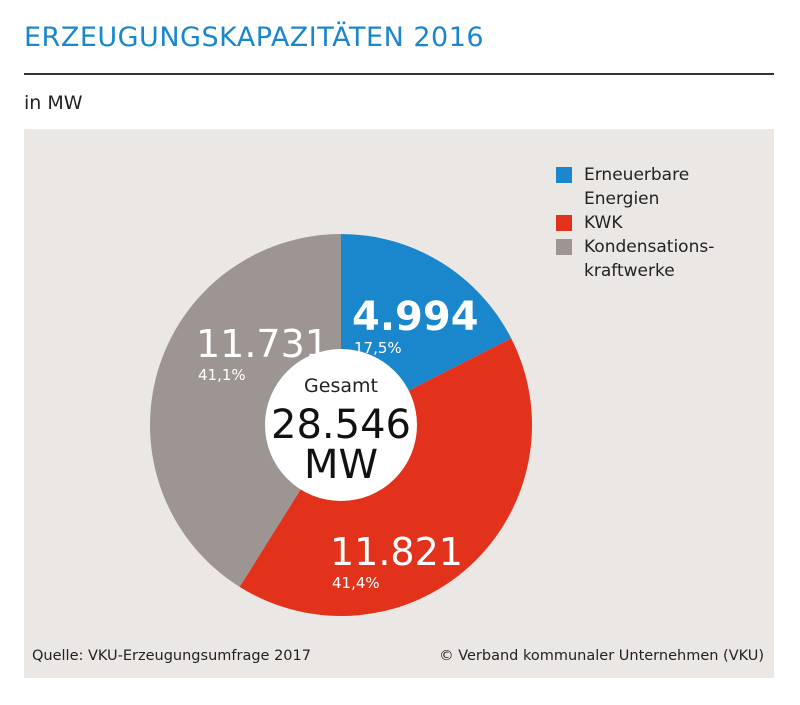 This screenshot has height=705, width=800. I want to click on chart-title: ERZEUGUNGSKAPAZITÄTEN 2016, so click(254, 37).